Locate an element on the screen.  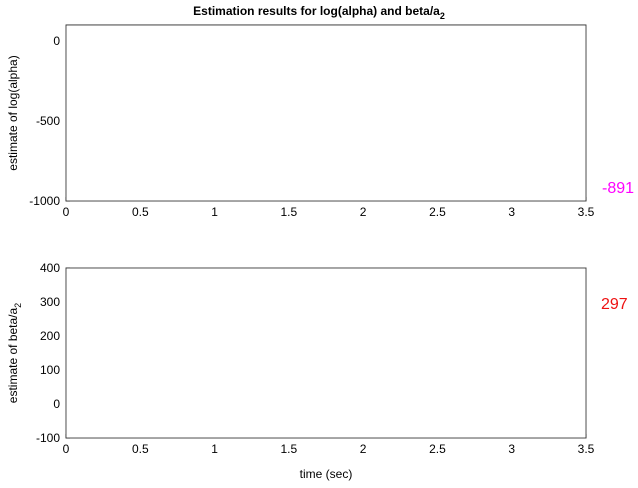
y-tick-label: 100 is located at coordinates (50, 370).